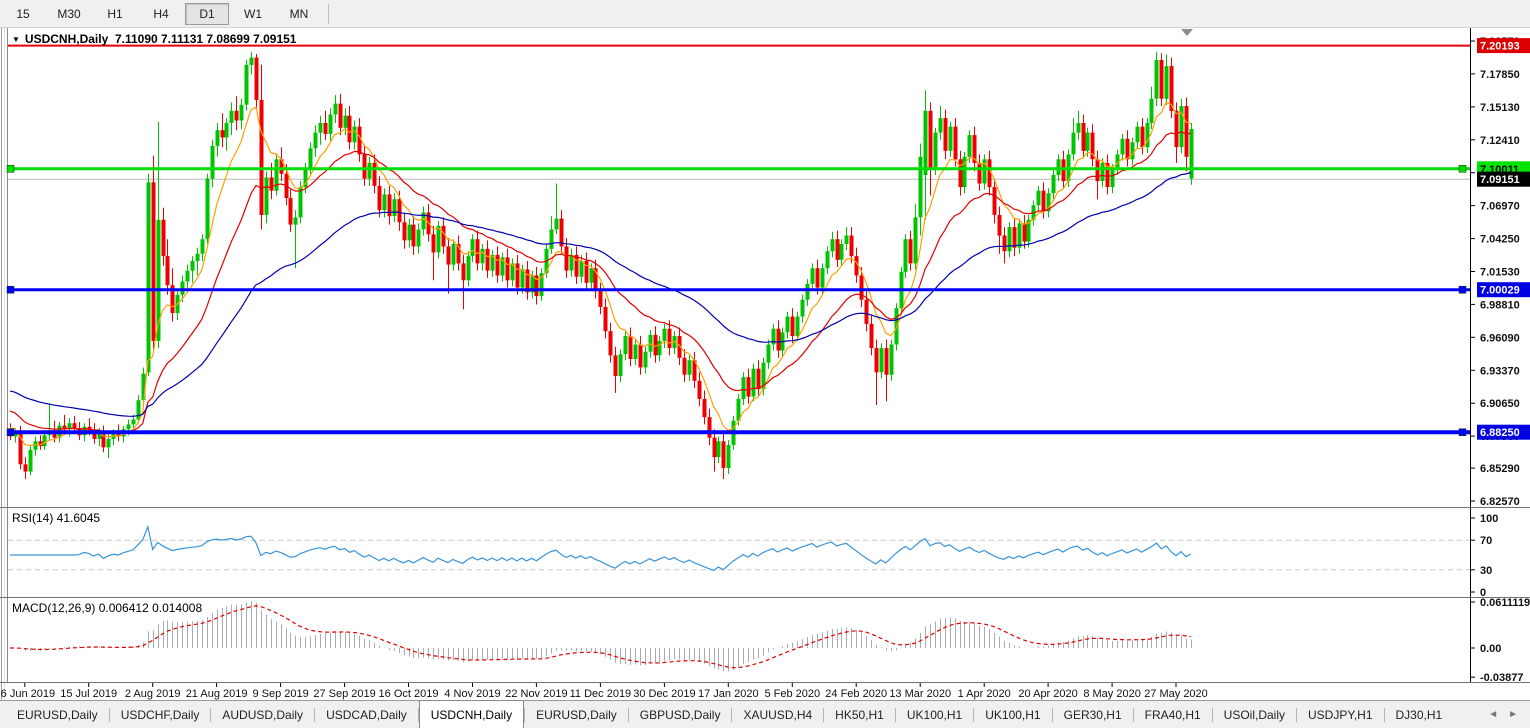 Image resolution: width=1530 pixels, height=728 pixels. Describe the element at coordinates (1254, 714) in the screenshot. I see `tab-usoil-daily: USOil,Daily` at that location.